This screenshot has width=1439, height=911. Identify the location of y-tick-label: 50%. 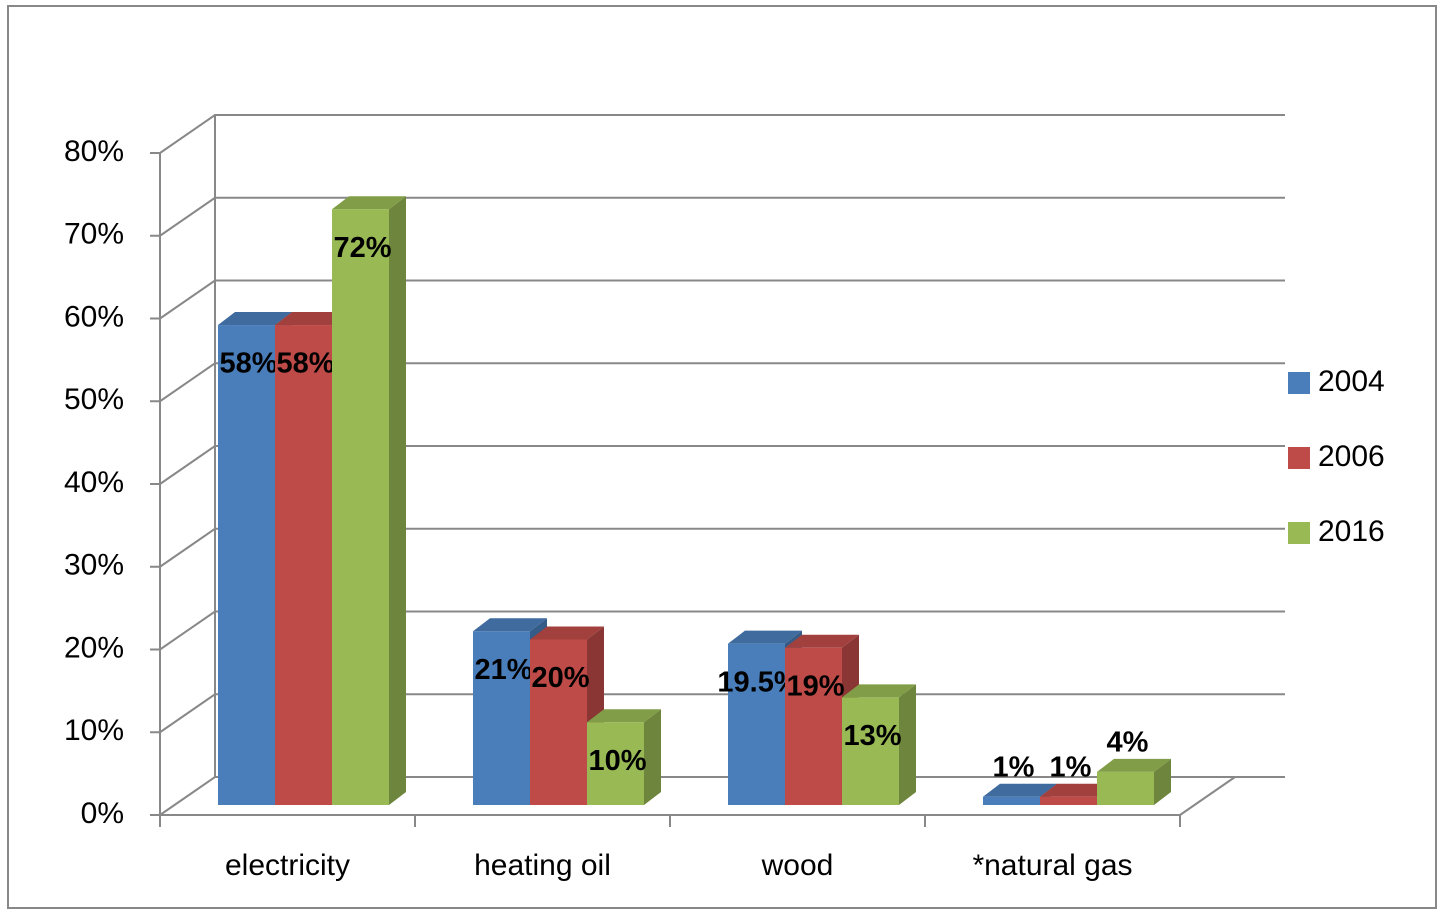
(94, 399).